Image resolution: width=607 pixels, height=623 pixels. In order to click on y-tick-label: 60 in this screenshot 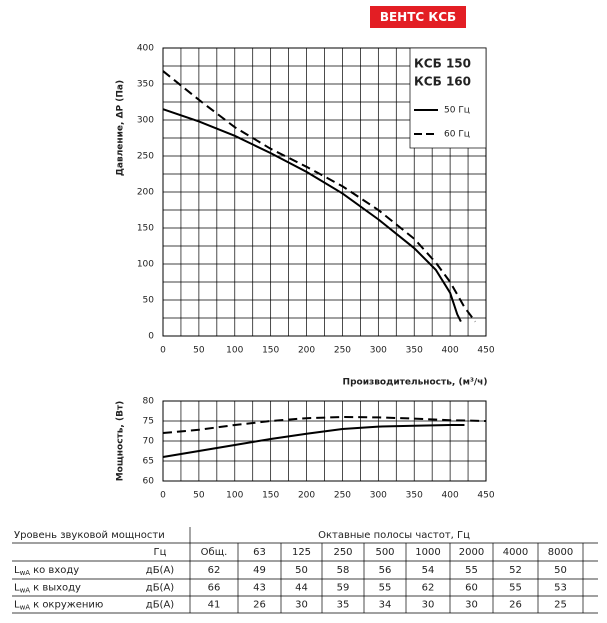, I will do `click(149, 482)`.